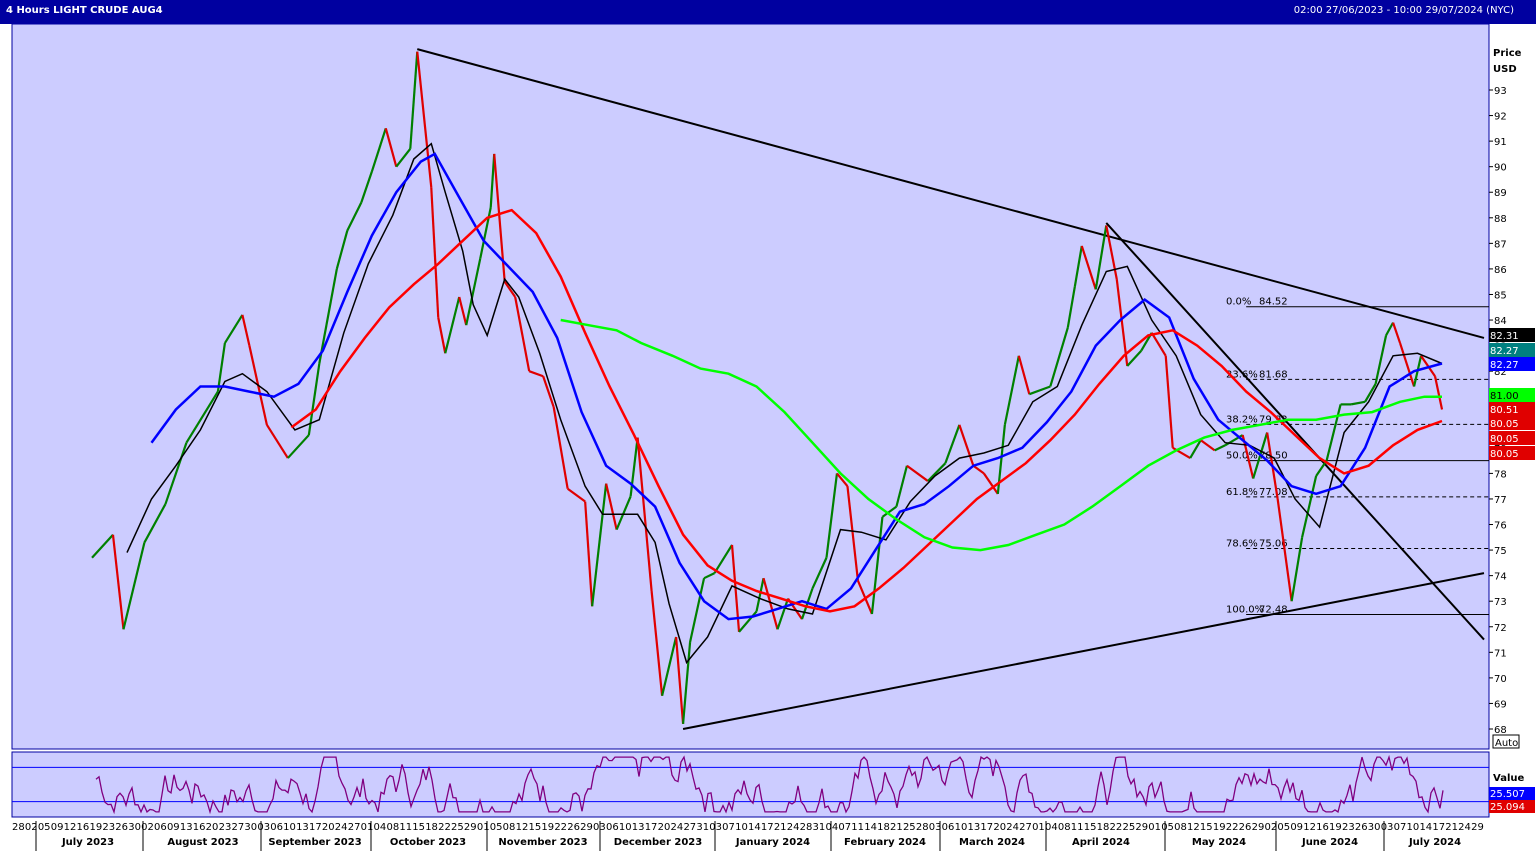 The height and width of the screenshot is (851, 1536). Describe the element at coordinates (1245, 609) in the screenshot. I see `fib-level-percent: 100.0%` at that location.